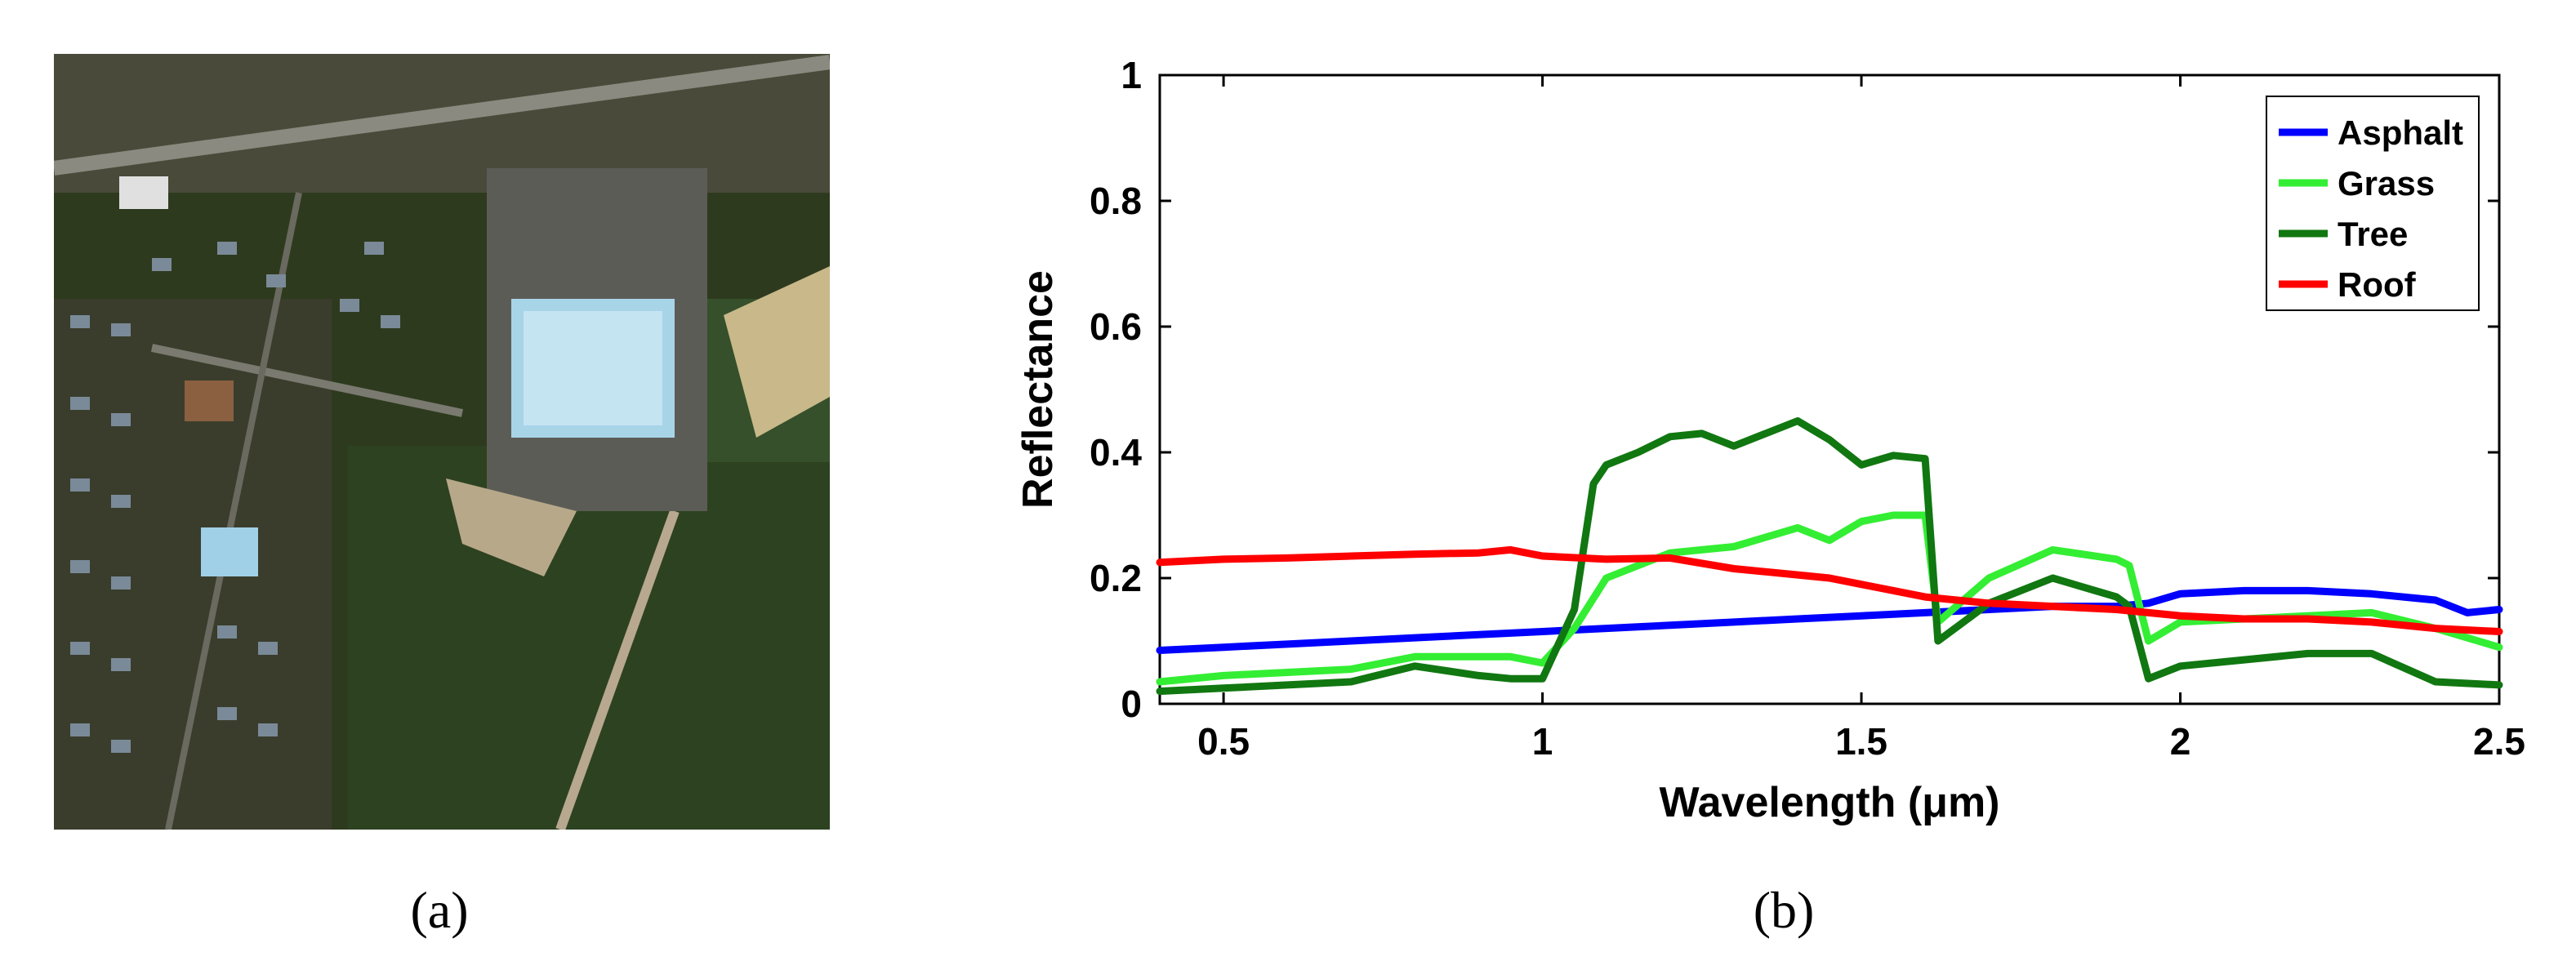 The width and height of the screenshot is (2576, 970). I want to click on legend: Asphalt Grass Tree Roof, so click(2373, 203).